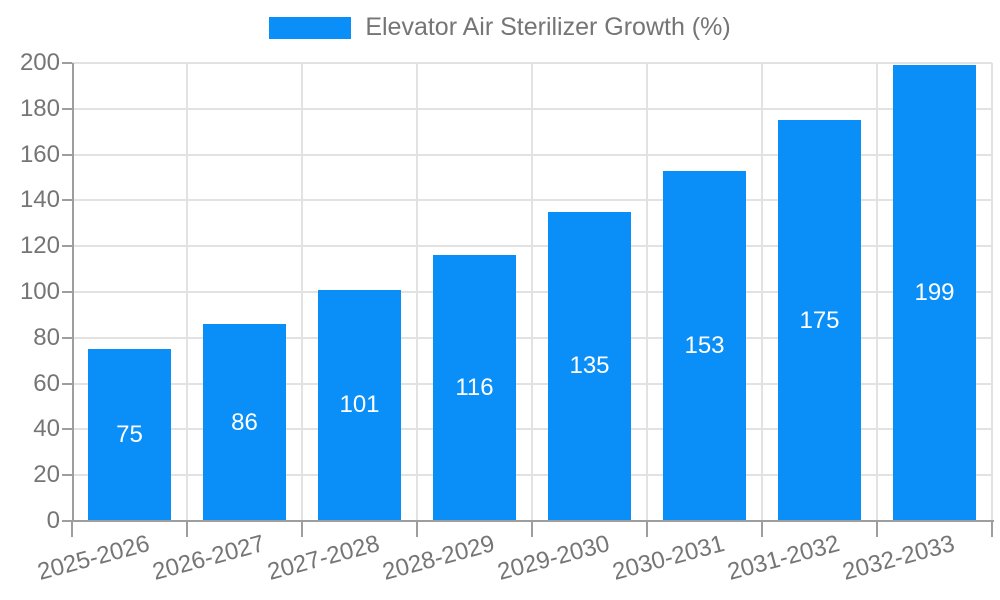  I want to click on bar: 135, so click(589, 366).